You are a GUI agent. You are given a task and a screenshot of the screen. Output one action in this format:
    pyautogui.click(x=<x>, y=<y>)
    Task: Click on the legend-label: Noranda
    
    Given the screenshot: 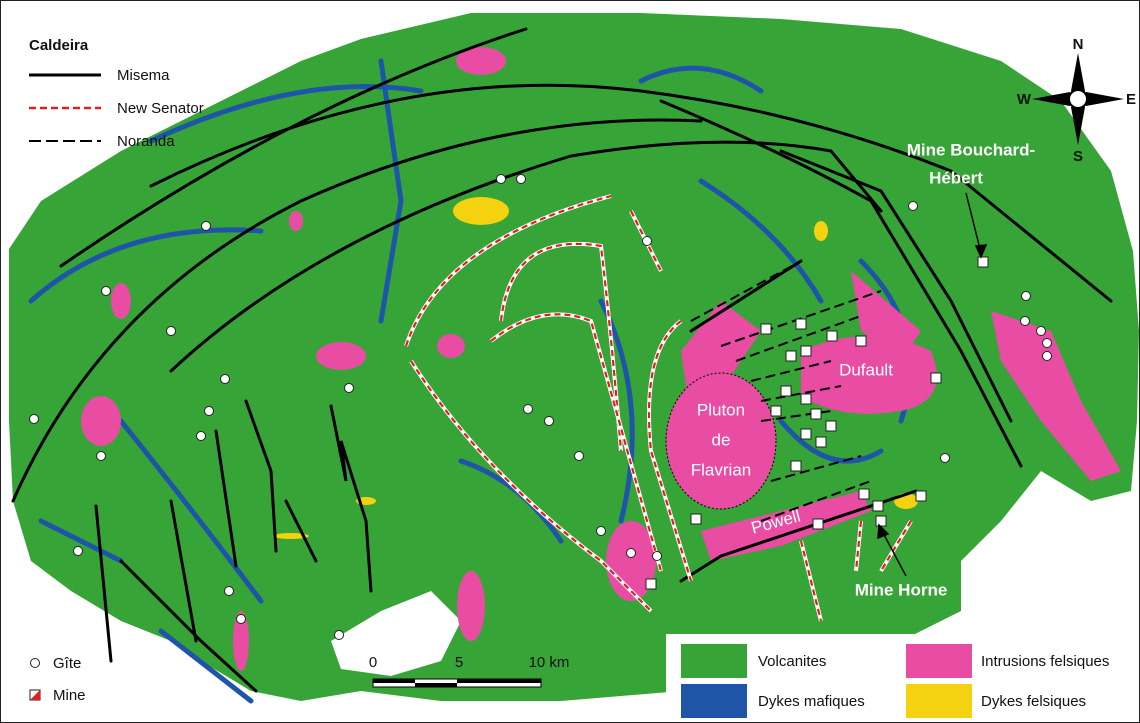 What is the action you would take?
    pyautogui.click(x=146, y=141)
    